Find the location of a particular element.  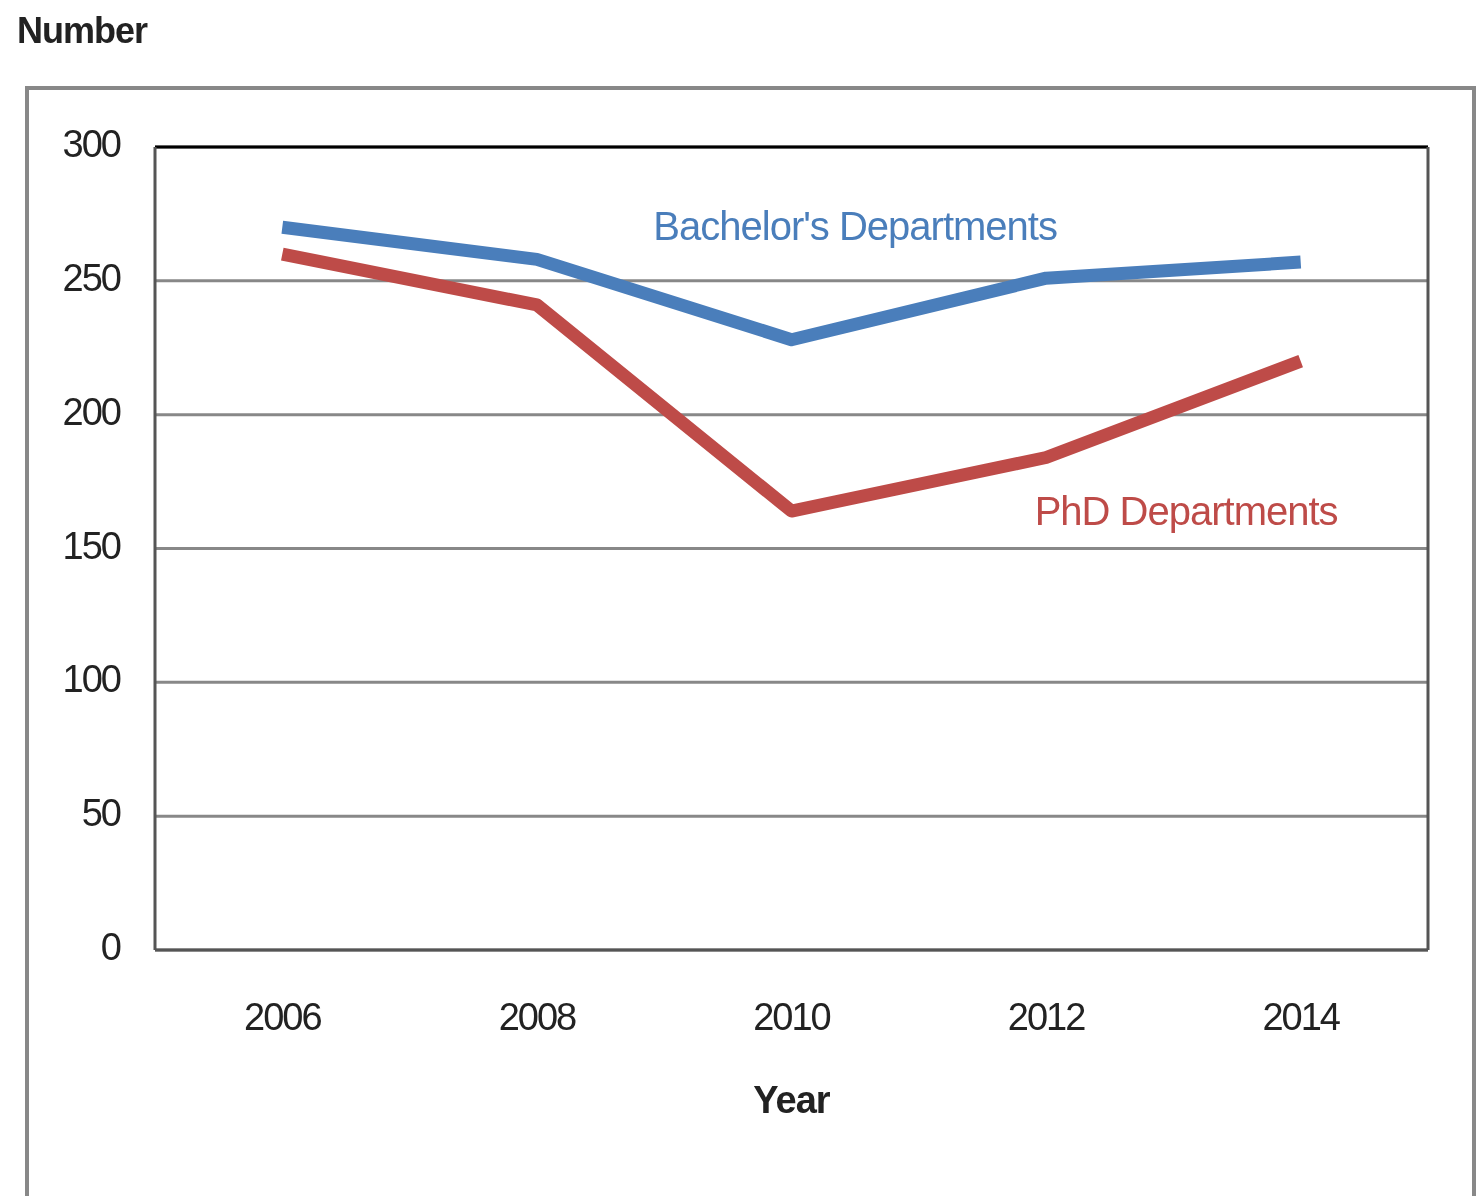

y-axis-title: Number is located at coordinates (83, 30).